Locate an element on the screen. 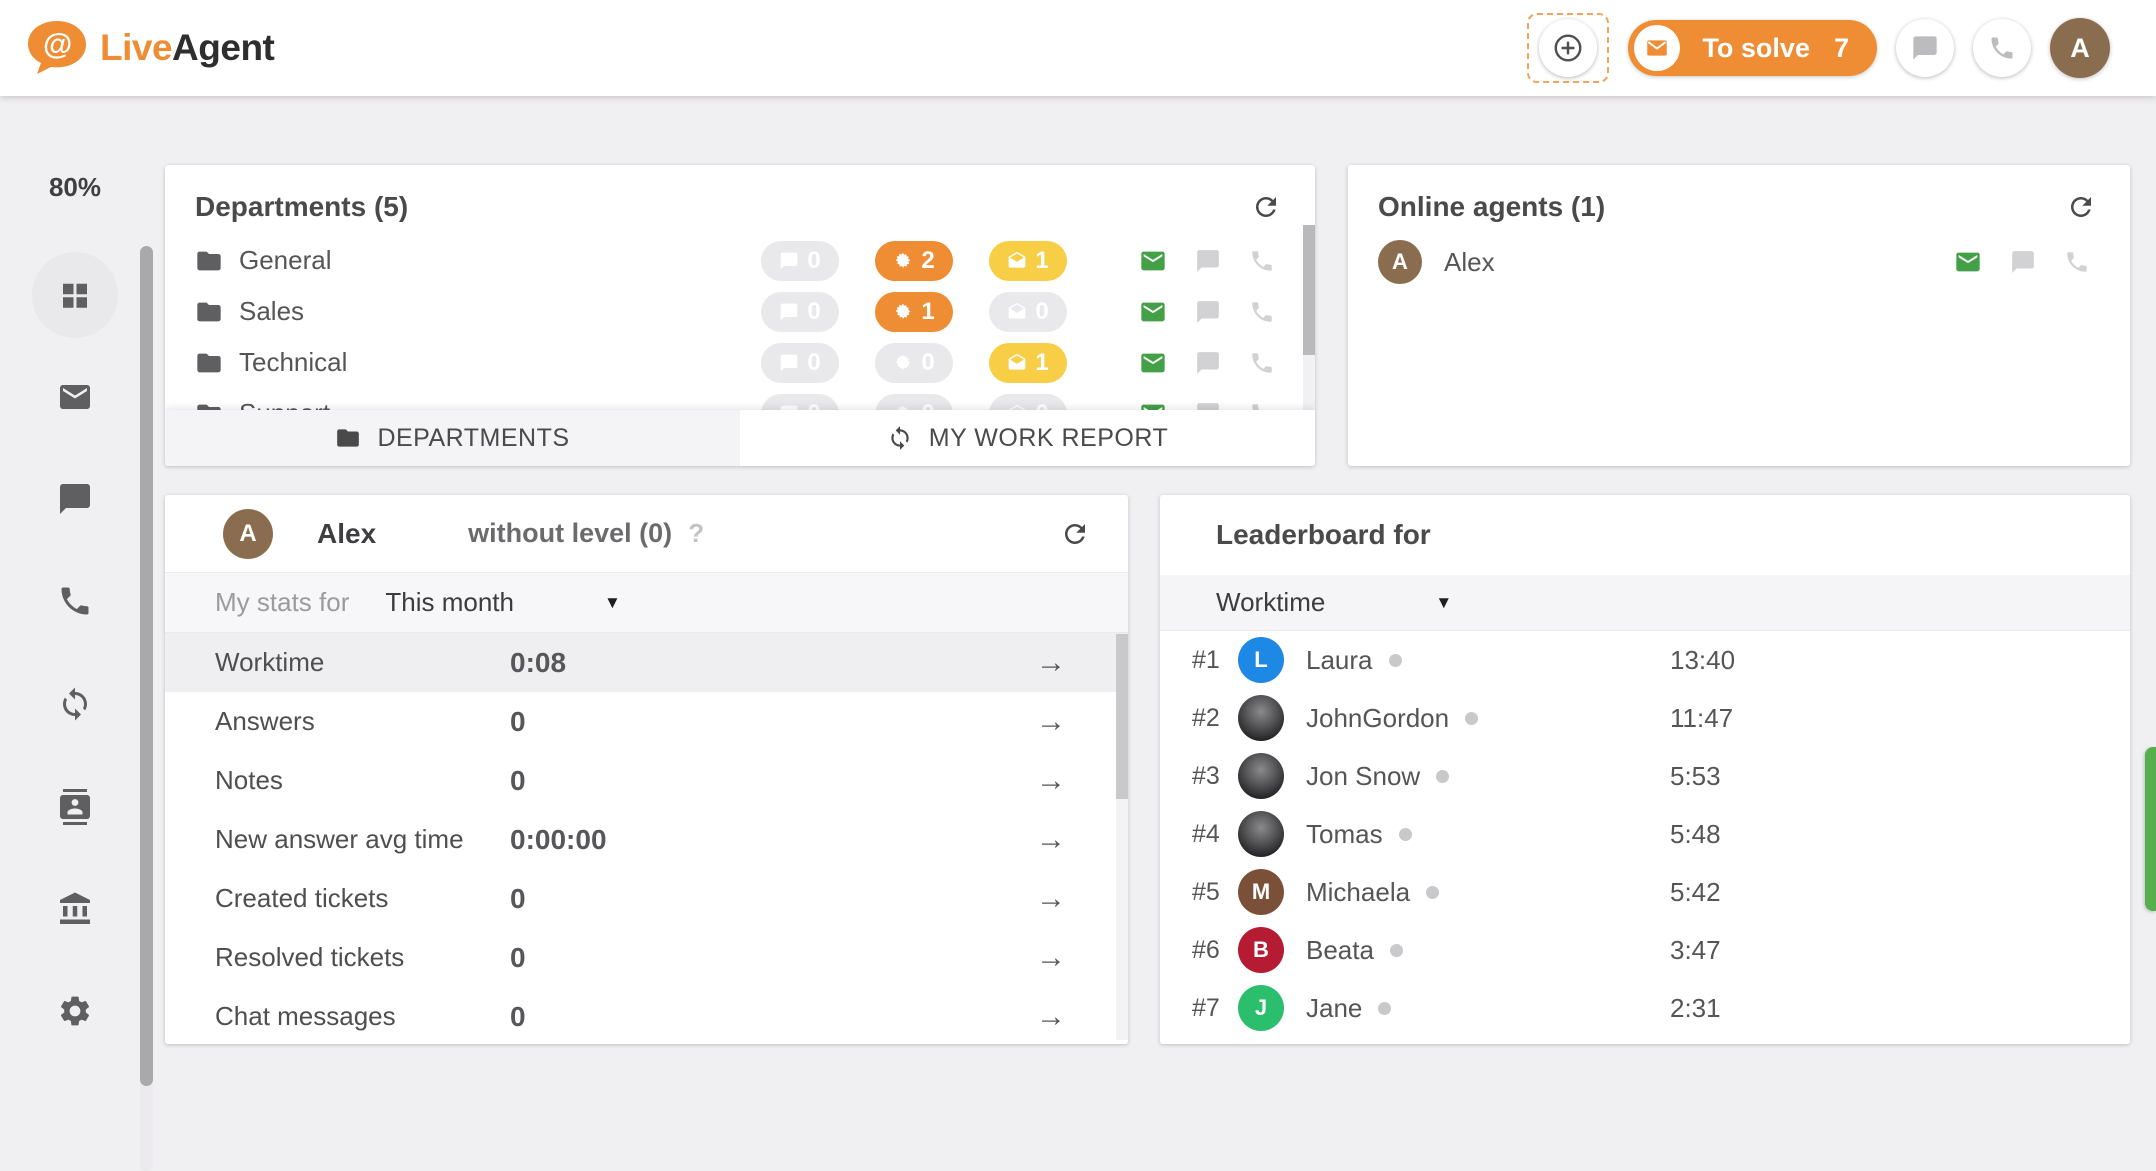 The height and width of the screenshot is (1171, 2156). leaderboard-row: #4 Tomas 5:48 is located at coordinates (1645, 834).